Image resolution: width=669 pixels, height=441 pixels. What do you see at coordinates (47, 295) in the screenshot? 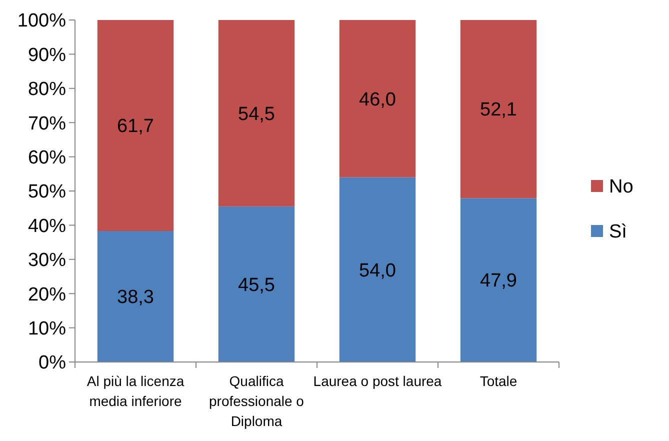
I see `y-tick-label: 20%` at bounding box center [47, 295].